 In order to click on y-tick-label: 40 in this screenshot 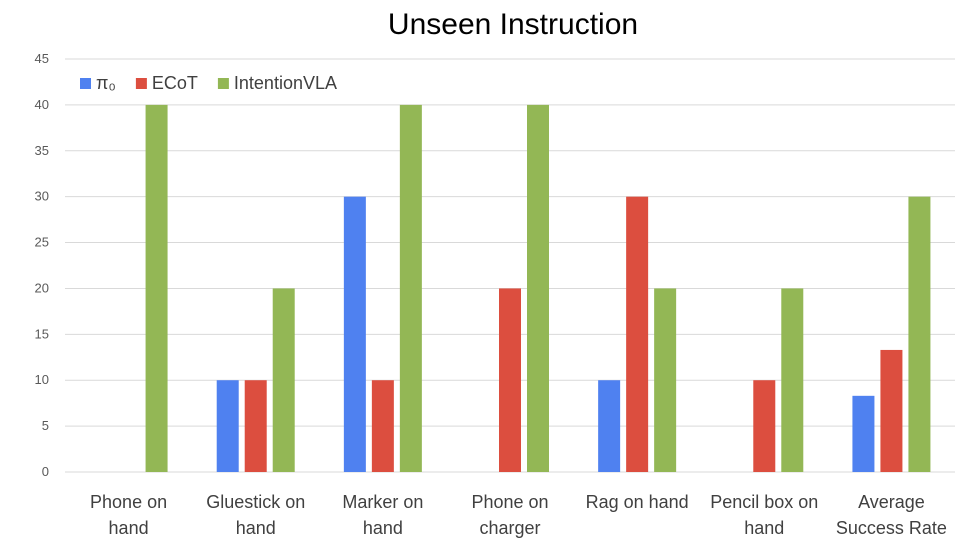, I will do `click(42, 104)`.